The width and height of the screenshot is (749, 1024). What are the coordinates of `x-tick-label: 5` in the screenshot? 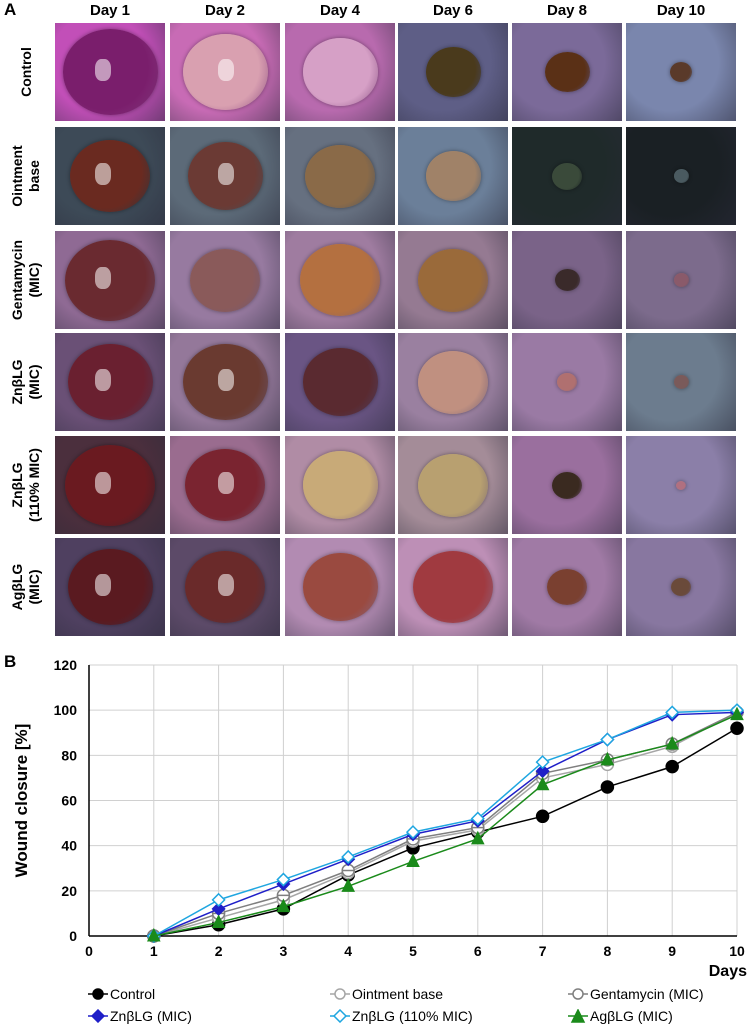 It's located at (413, 951).